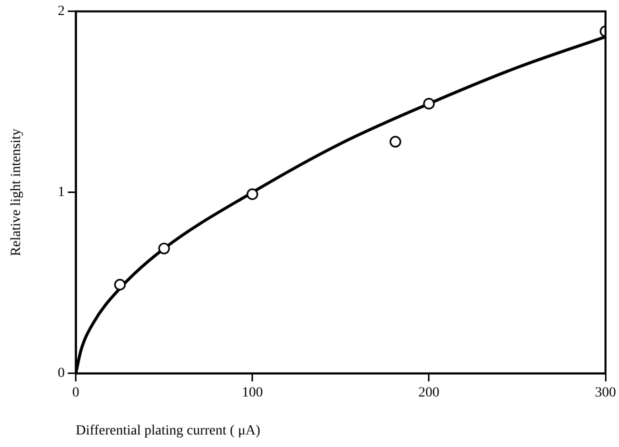 The image size is (619, 447). I want to click on y-tick-label: 2, so click(61, 12).